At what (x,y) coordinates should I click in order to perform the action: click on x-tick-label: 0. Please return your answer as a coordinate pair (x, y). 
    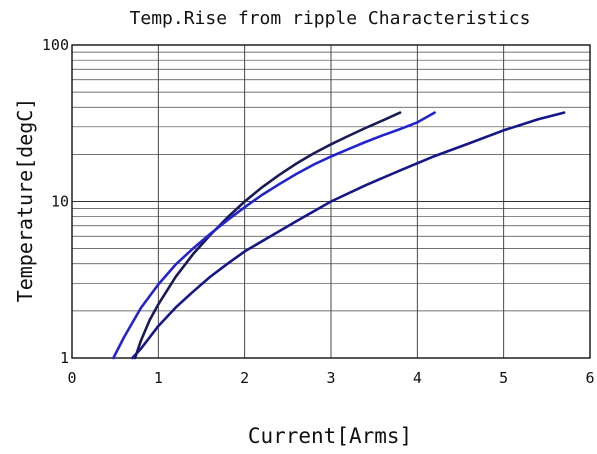
    Looking at the image, I should click on (71, 378).